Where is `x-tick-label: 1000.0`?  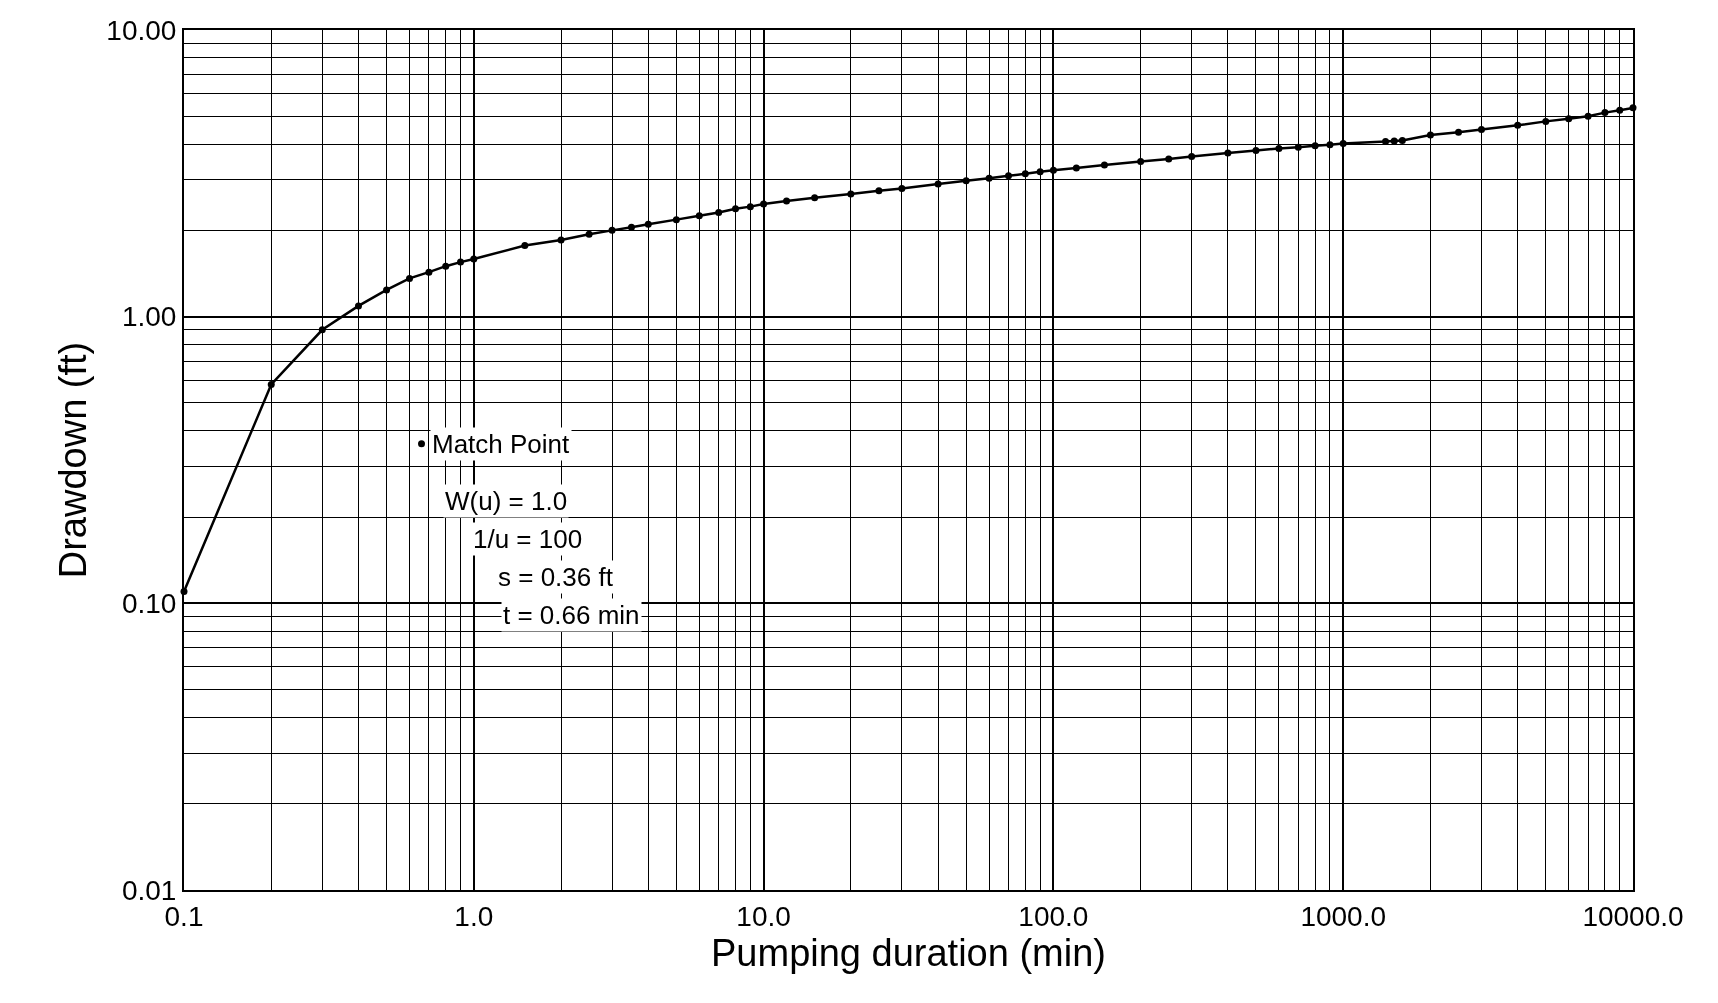
x-tick-label: 1000.0 is located at coordinates (1343, 916).